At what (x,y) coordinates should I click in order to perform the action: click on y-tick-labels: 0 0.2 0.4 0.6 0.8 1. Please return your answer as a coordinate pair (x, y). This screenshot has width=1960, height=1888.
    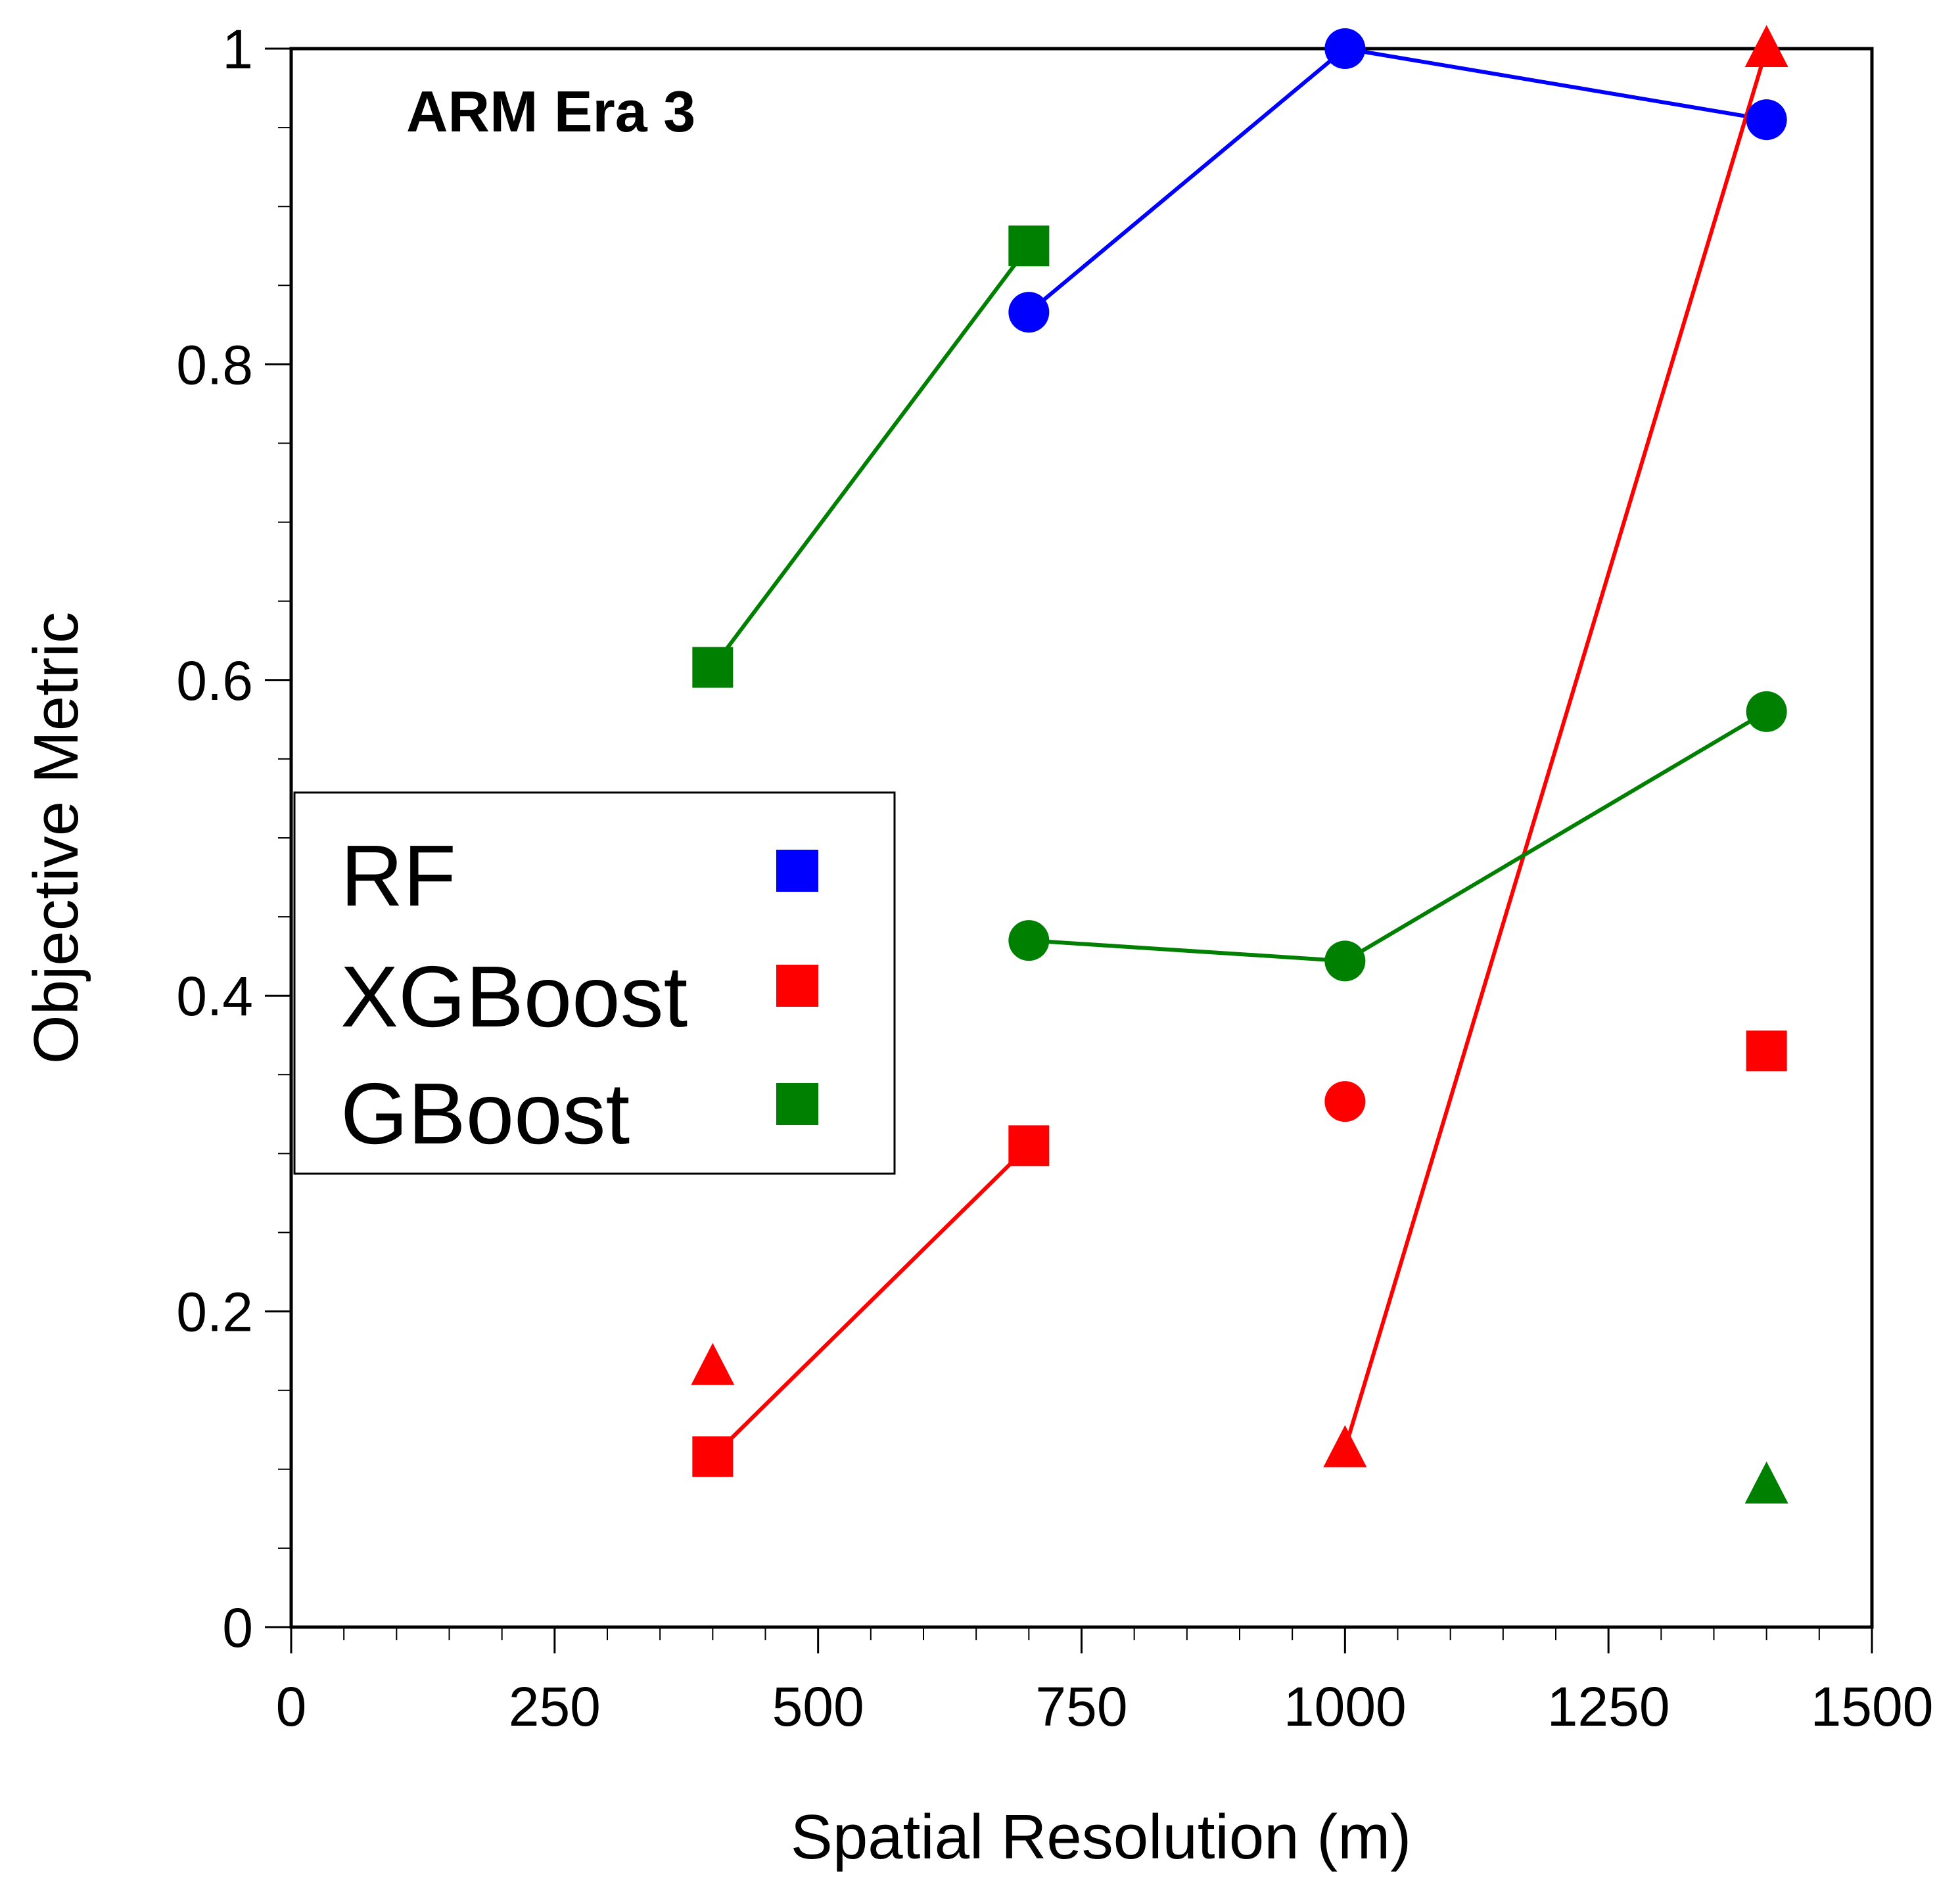
    Looking at the image, I should click on (214, 838).